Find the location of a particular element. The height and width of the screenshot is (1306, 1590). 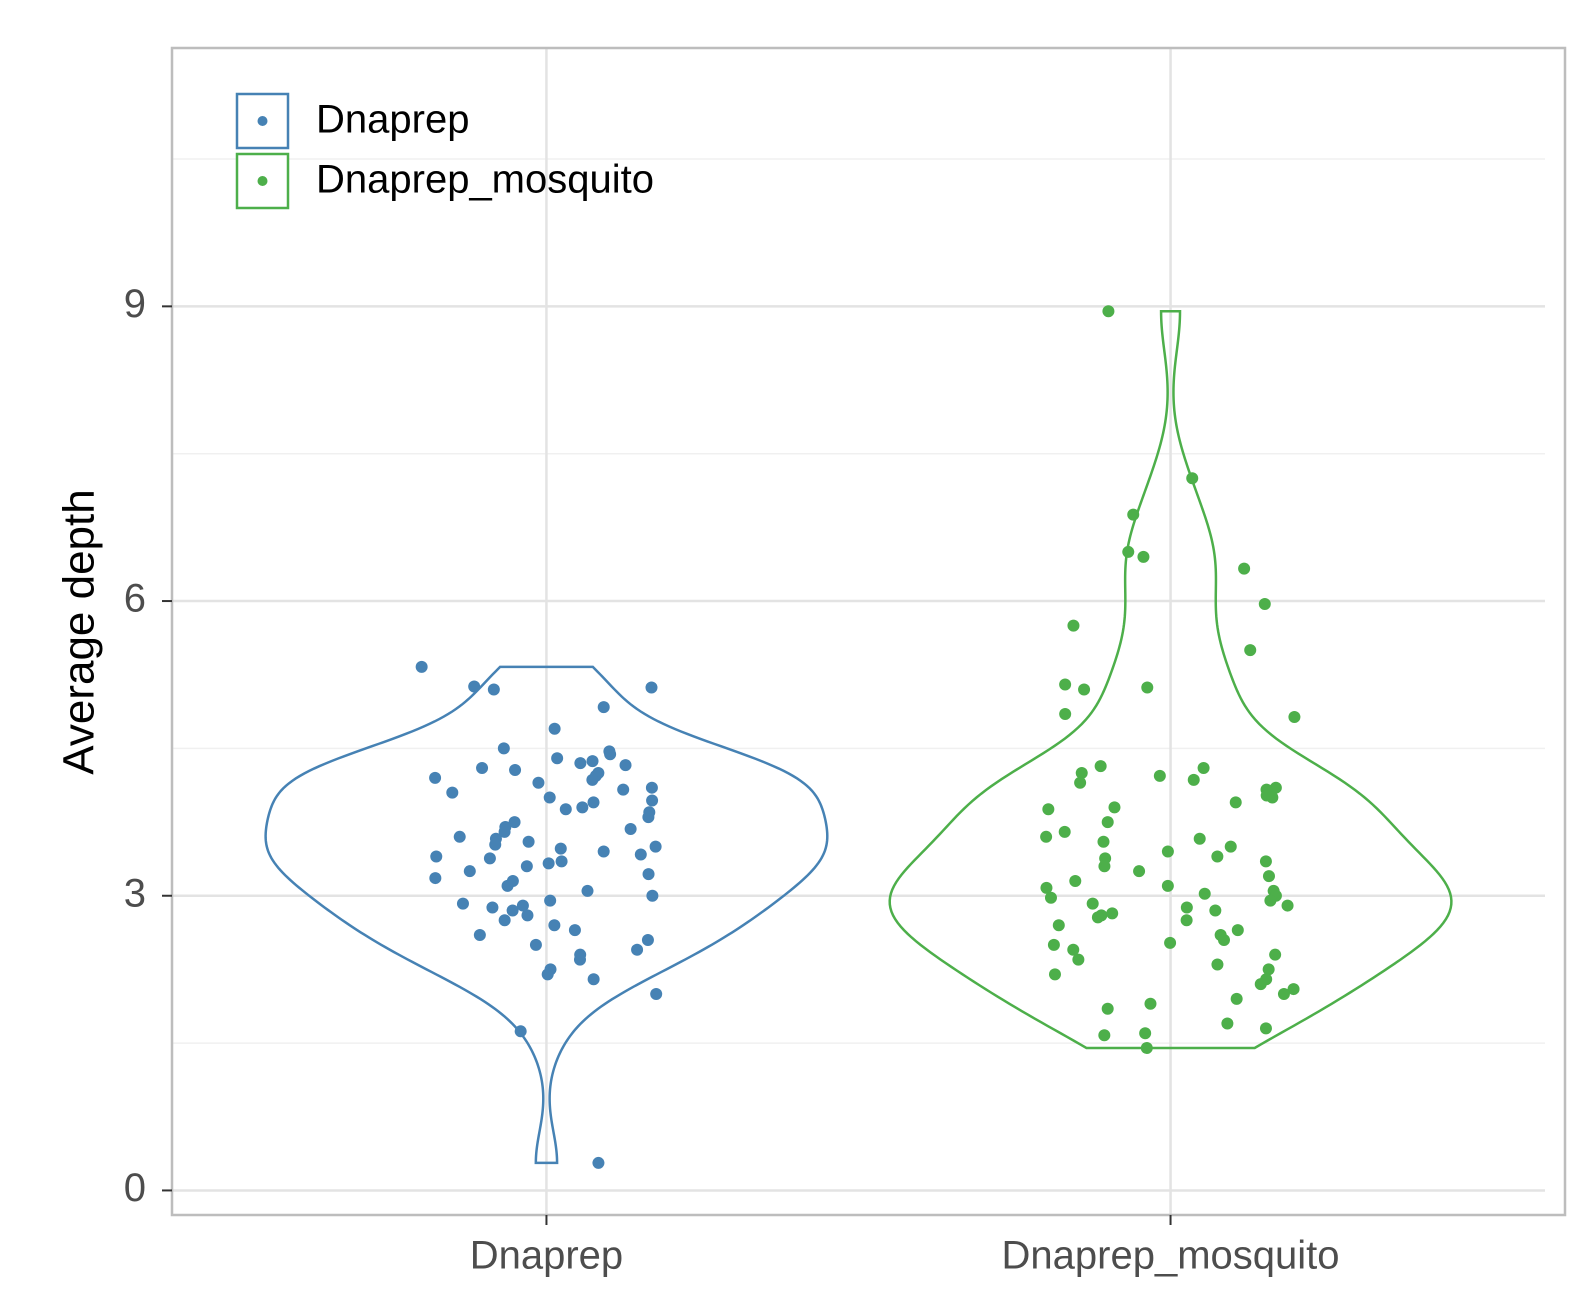

y-tick-label: 0 is located at coordinates (135, 1188).